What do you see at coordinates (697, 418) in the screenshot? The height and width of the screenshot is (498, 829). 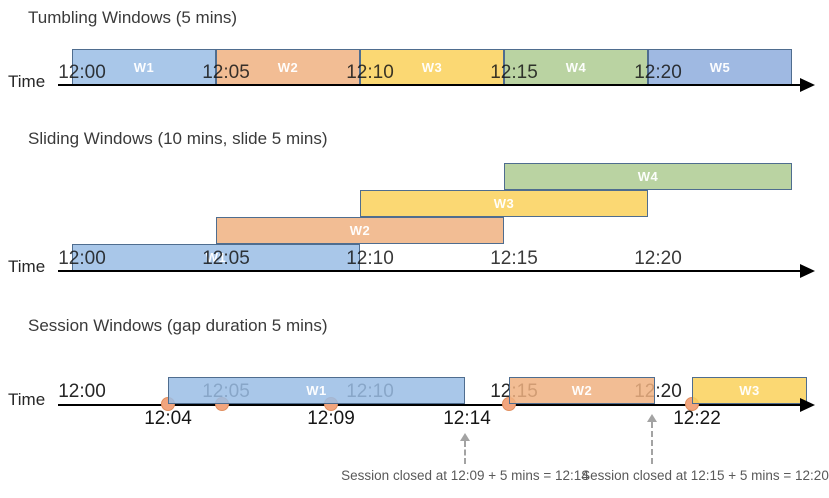 I see `event-time-label-1222: 12:22` at bounding box center [697, 418].